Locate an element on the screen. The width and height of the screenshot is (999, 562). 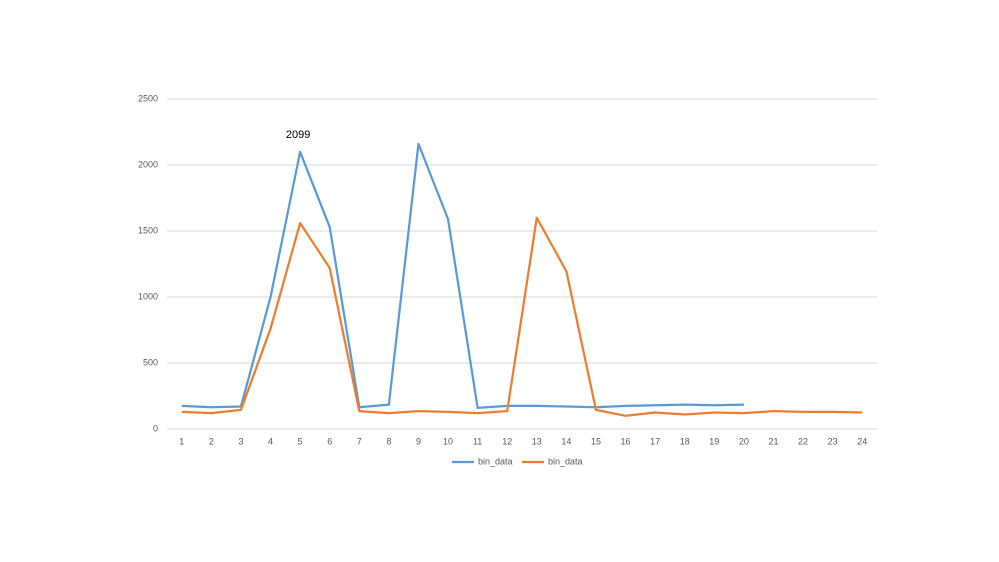
y-tick-label: 1500 is located at coordinates (148, 230).